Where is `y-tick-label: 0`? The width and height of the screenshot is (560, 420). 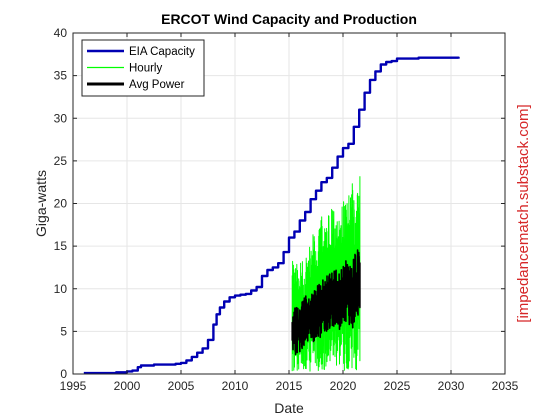
y-tick-label: 0 is located at coordinates (63, 374).